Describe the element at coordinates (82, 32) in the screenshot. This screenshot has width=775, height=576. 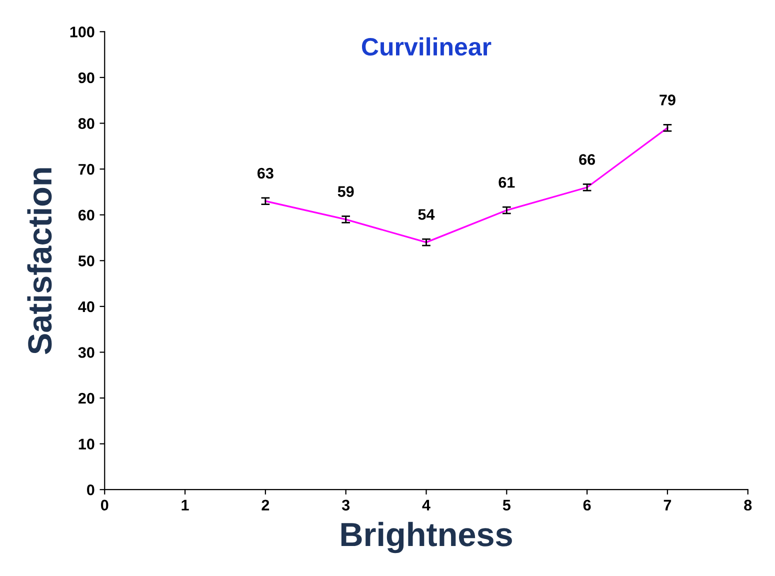
I see `y-tick-label: 100` at that location.